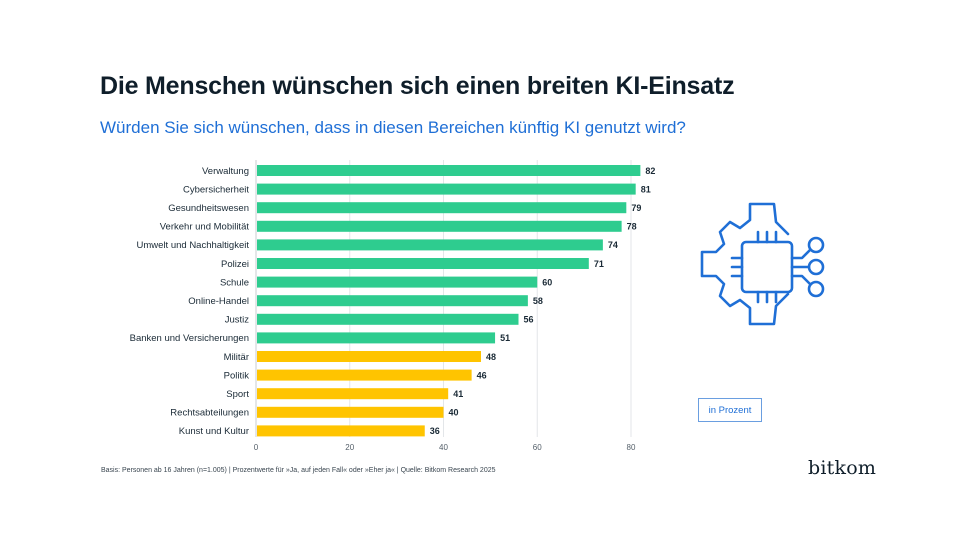 Image resolution: width=980 pixels, height=551 pixels. Describe the element at coordinates (349, 447) in the screenshot. I see `x-tick-label: 20` at that location.